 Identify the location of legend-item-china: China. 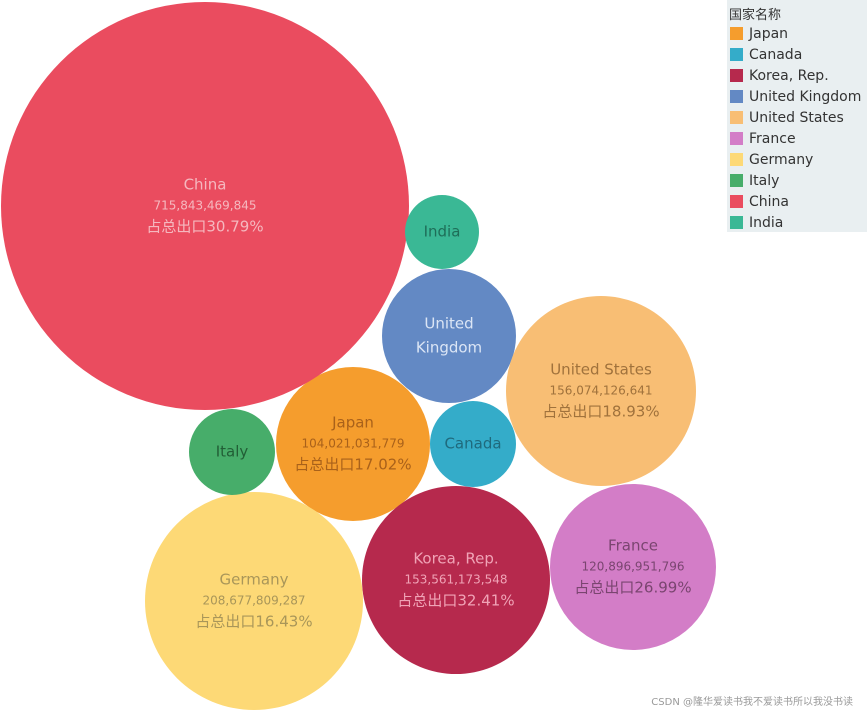
(797, 201).